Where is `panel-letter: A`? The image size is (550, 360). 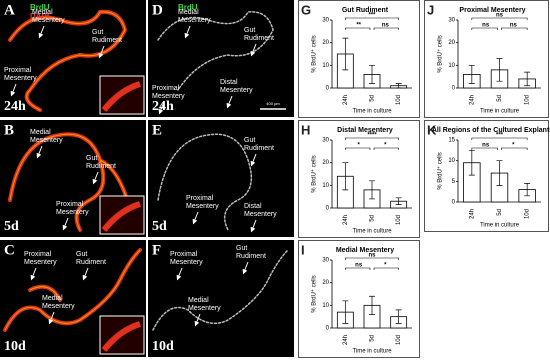 panel-letter: A is located at coordinates (9, 10).